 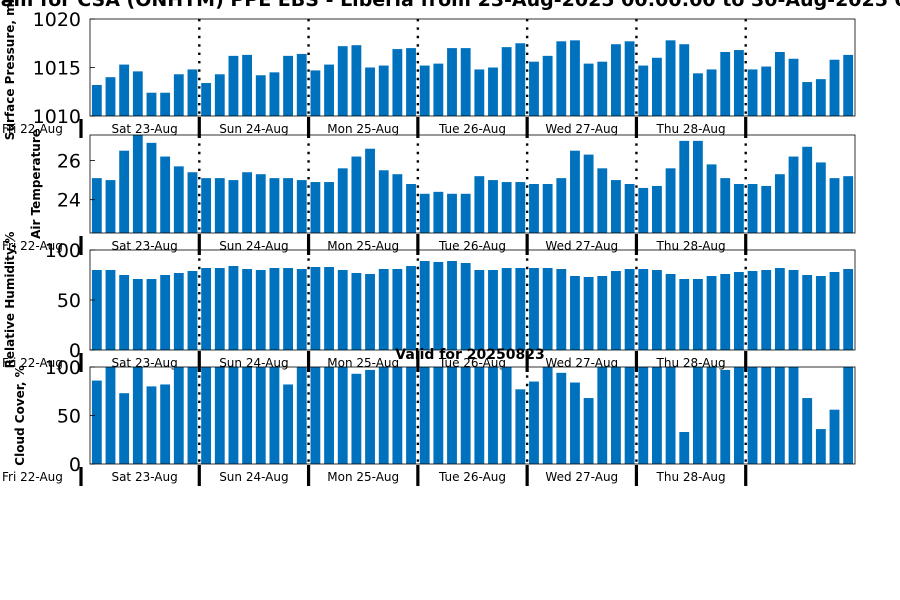 I want to click on y-axis-label: Relative Humidity,%, so click(x=10, y=300).